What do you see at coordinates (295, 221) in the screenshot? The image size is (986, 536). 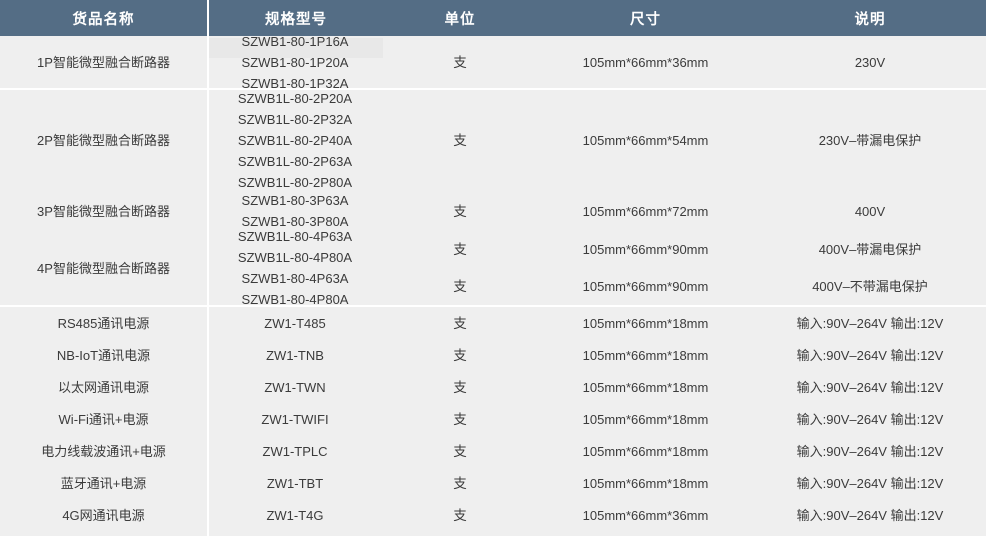 I see `model-code: SZWB1-80-3P80A` at bounding box center [295, 221].